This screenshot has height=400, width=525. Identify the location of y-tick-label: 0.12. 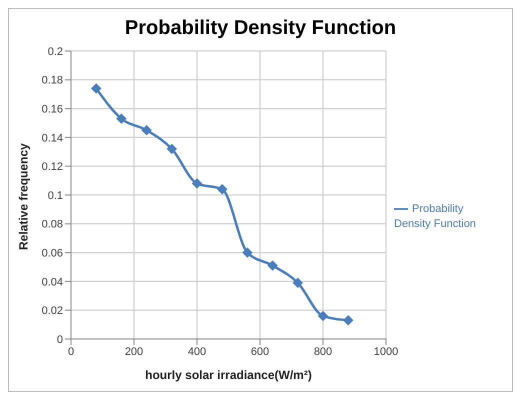
(52, 167).